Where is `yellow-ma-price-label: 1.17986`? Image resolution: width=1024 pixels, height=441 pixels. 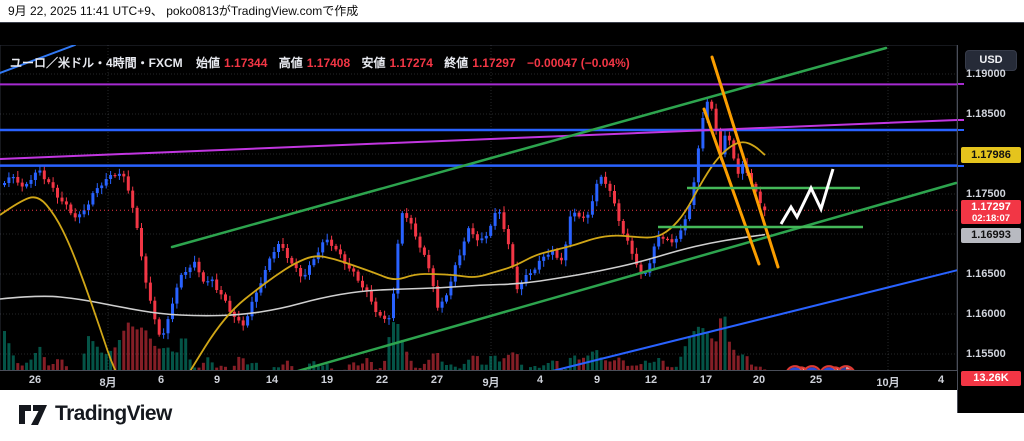
yellow-ma-price-label: 1.17986 is located at coordinates (991, 155).